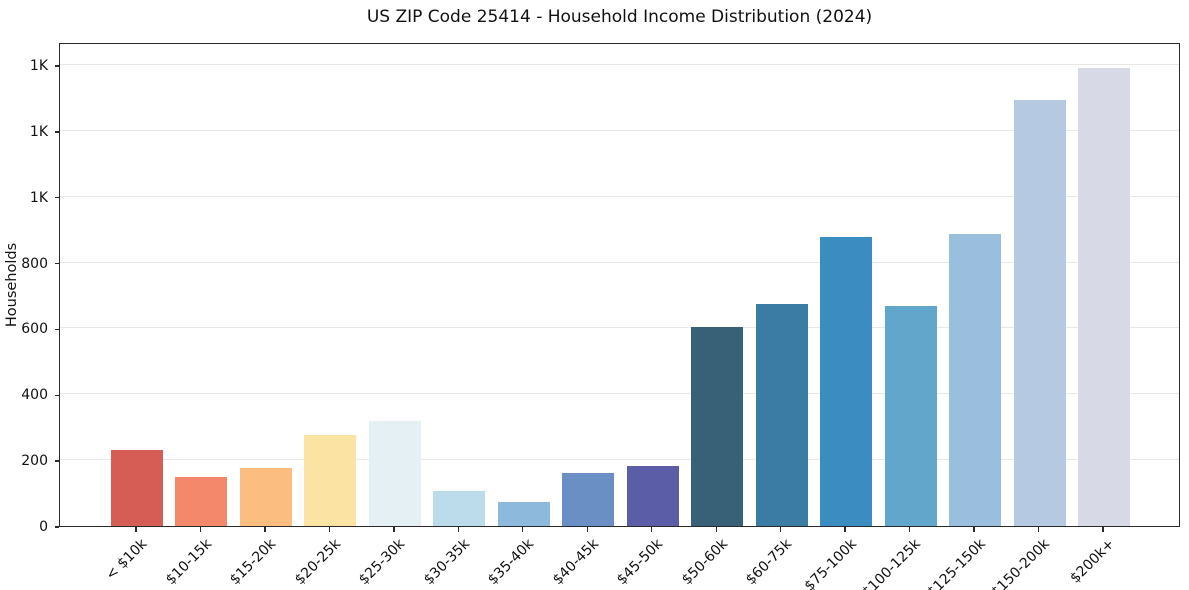 This screenshot has height=590, width=1189. Describe the element at coordinates (830, 563) in the screenshot. I see `x-tick-label: $75-100k` at that location.